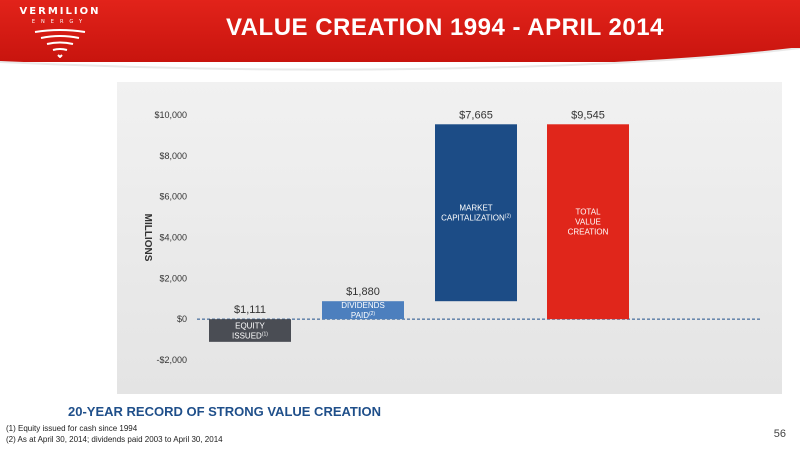 This screenshot has height=450, width=800. Describe the element at coordinates (250, 310) in the screenshot. I see `data-label: $1,111` at that location.